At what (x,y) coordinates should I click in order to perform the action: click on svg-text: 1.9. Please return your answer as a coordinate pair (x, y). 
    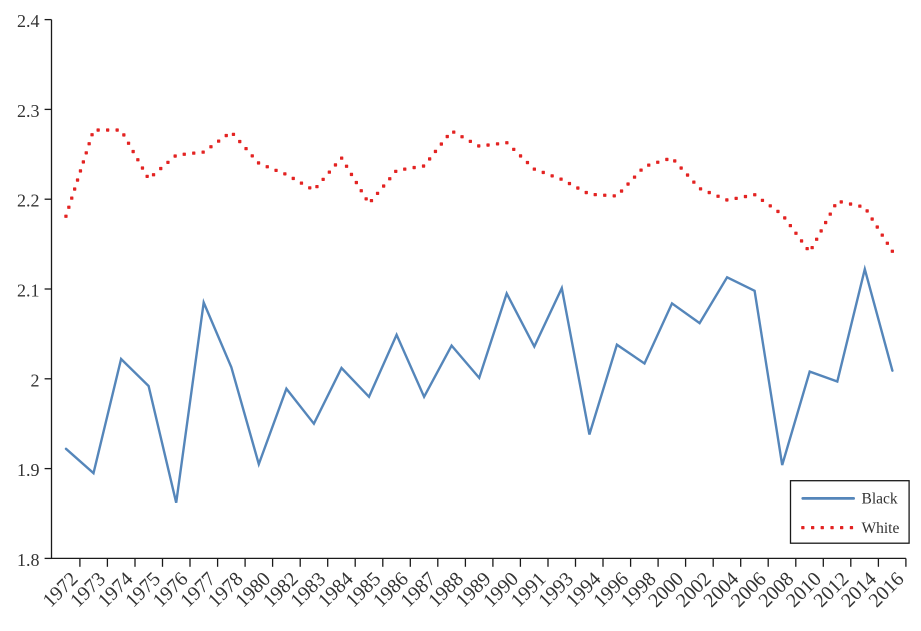
    Looking at the image, I should click on (28, 470).